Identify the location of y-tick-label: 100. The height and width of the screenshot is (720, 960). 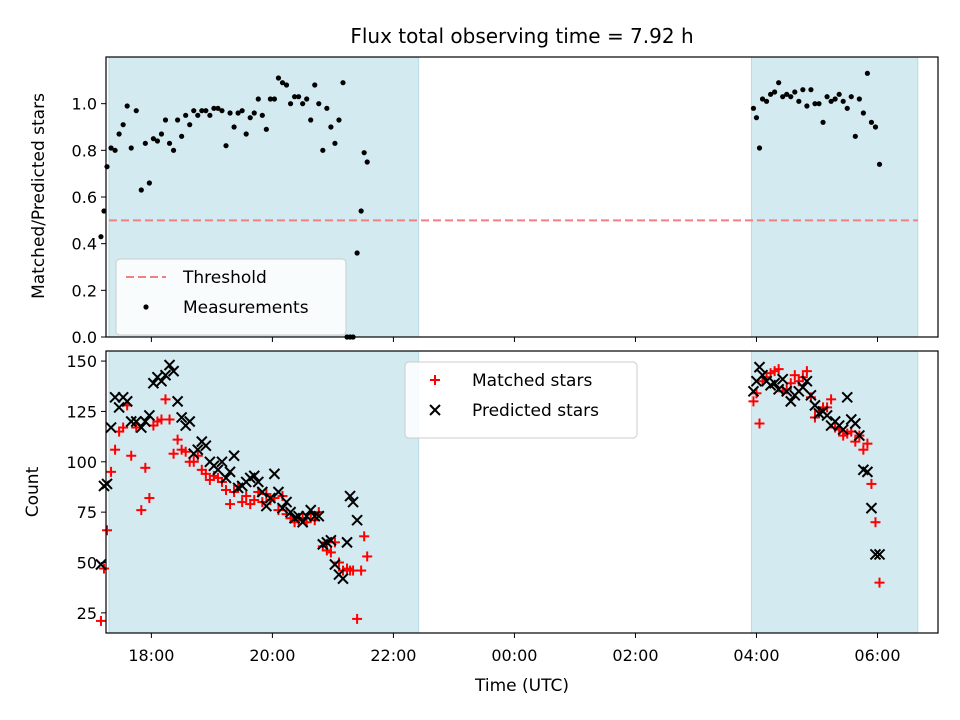
(81, 462).